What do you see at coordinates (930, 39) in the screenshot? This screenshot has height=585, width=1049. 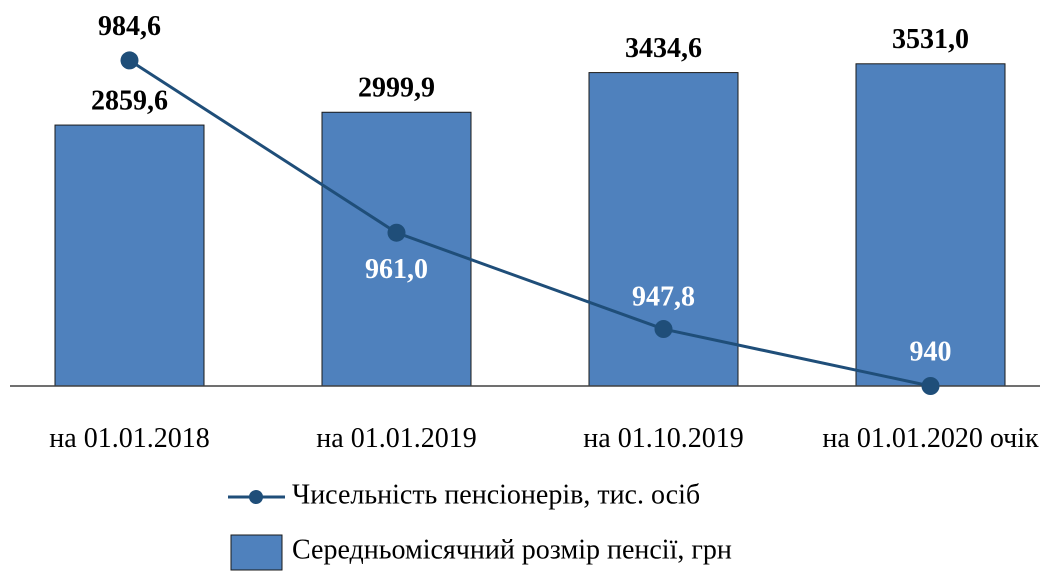 I see `bar-value-label: 3531,0` at bounding box center [930, 39].